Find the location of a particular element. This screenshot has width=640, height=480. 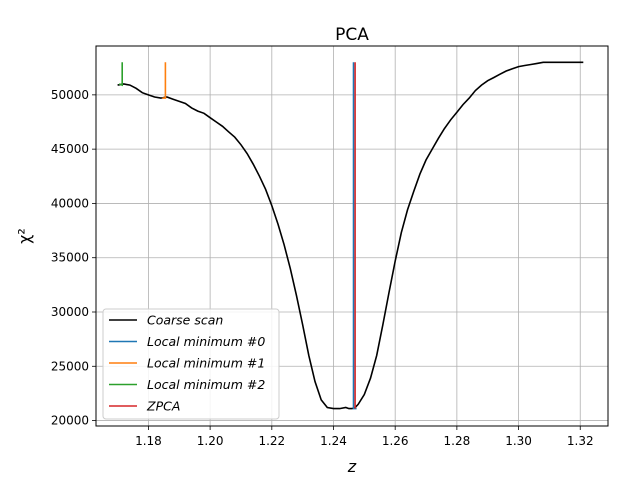

x-tick-label: 1.32 is located at coordinates (580, 441).